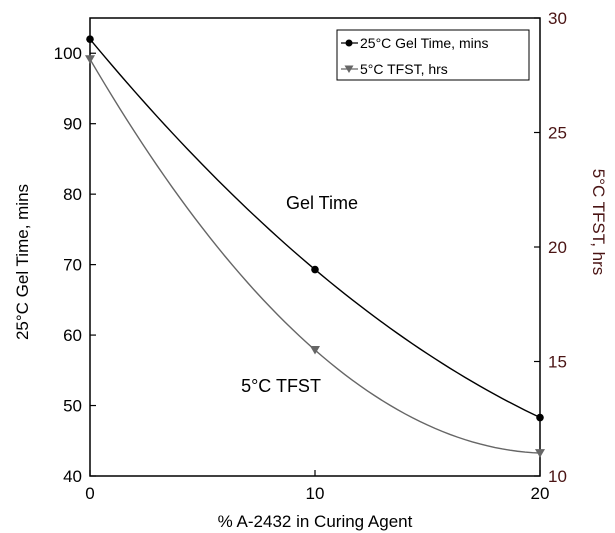  What do you see at coordinates (540, 493) in the screenshot?
I see `x-tick-label: 20` at bounding box center [540, 493].